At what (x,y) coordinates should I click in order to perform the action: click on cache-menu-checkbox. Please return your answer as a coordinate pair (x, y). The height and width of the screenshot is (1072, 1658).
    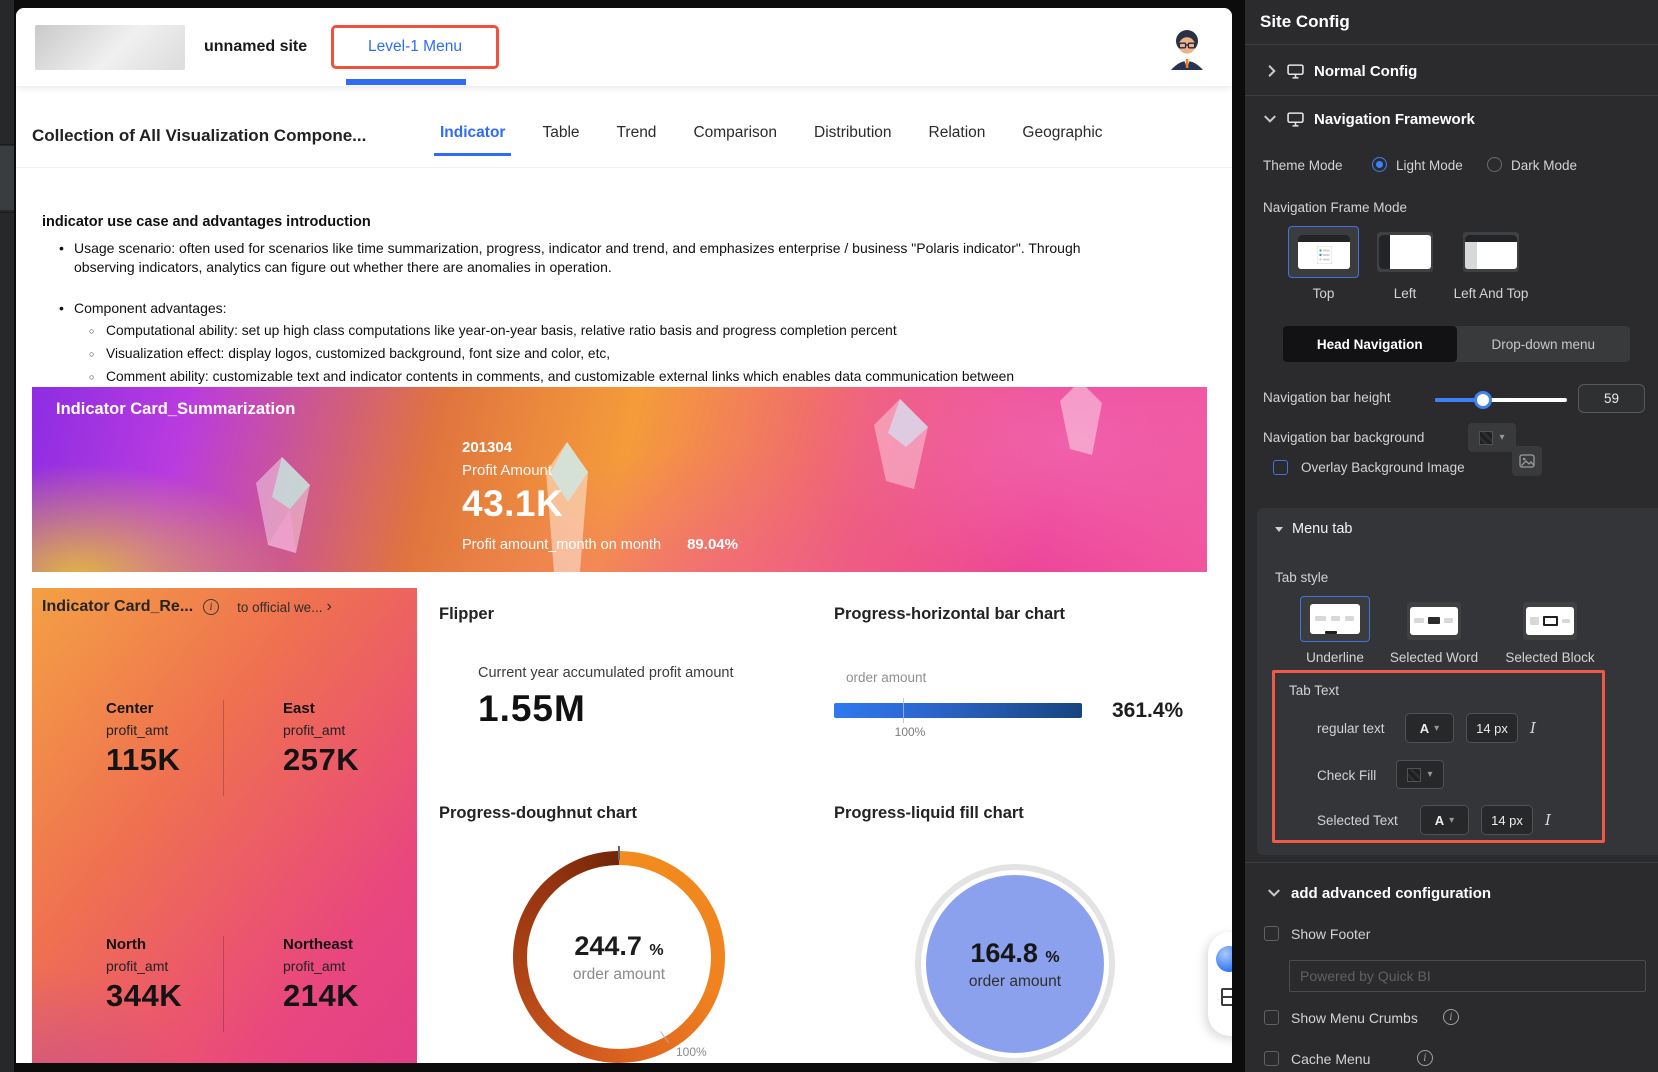
    Looking at the image, I should click on (1271, 1058).